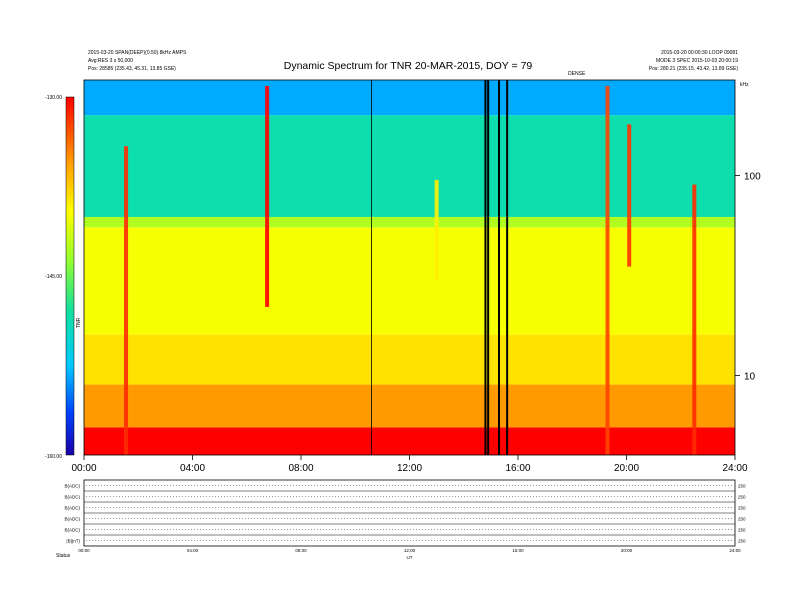 The width and height of the screenshot is (792, 612). I want to click on x-tick-label-4: 16:00, so click(517, 468).